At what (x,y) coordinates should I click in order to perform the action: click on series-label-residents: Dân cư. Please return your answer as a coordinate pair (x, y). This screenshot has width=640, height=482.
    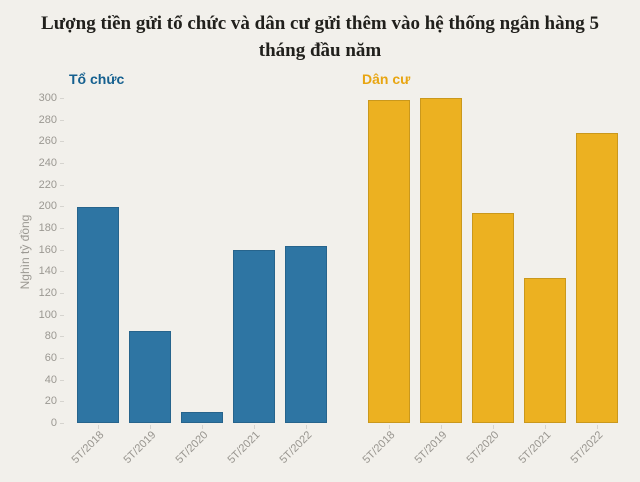
    Looking at the image, I should click on (386, 79).